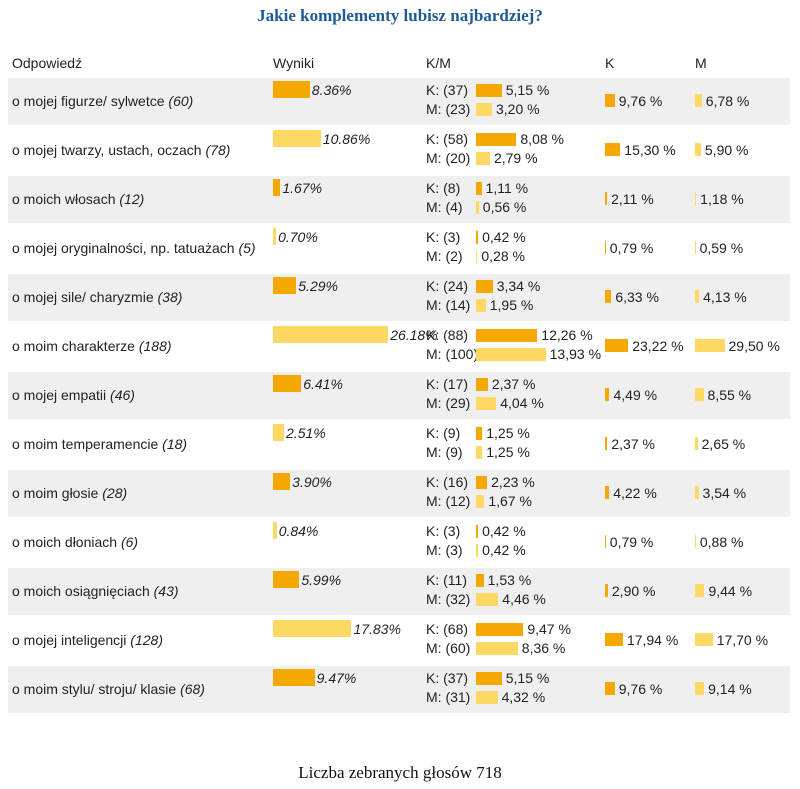 The image size is (800, 789). Describe the element at coordinates (631, 248) in the screenshot. I see `k-total-label: 0,79 %` at that location.